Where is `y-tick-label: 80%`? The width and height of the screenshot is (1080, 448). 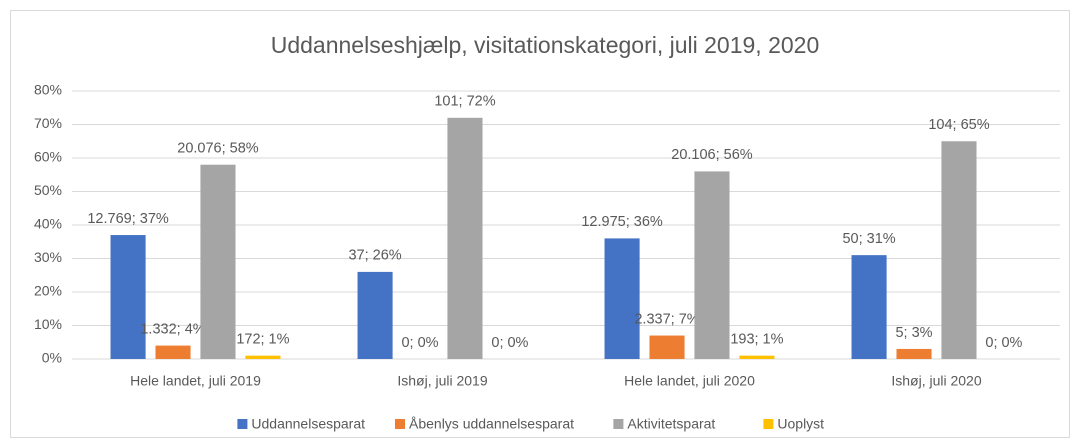 y-tick-label: 80% is located at coordinates (48, 90).